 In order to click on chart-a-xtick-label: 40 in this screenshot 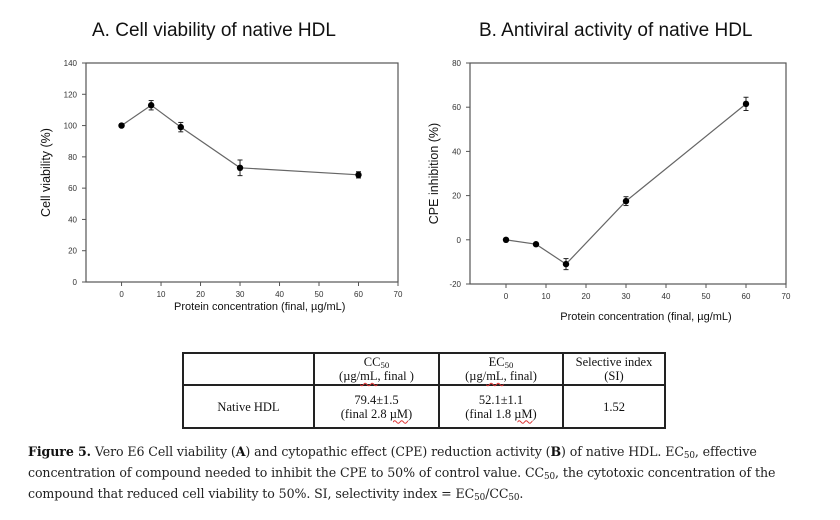, I will do `click(279, 294)`.